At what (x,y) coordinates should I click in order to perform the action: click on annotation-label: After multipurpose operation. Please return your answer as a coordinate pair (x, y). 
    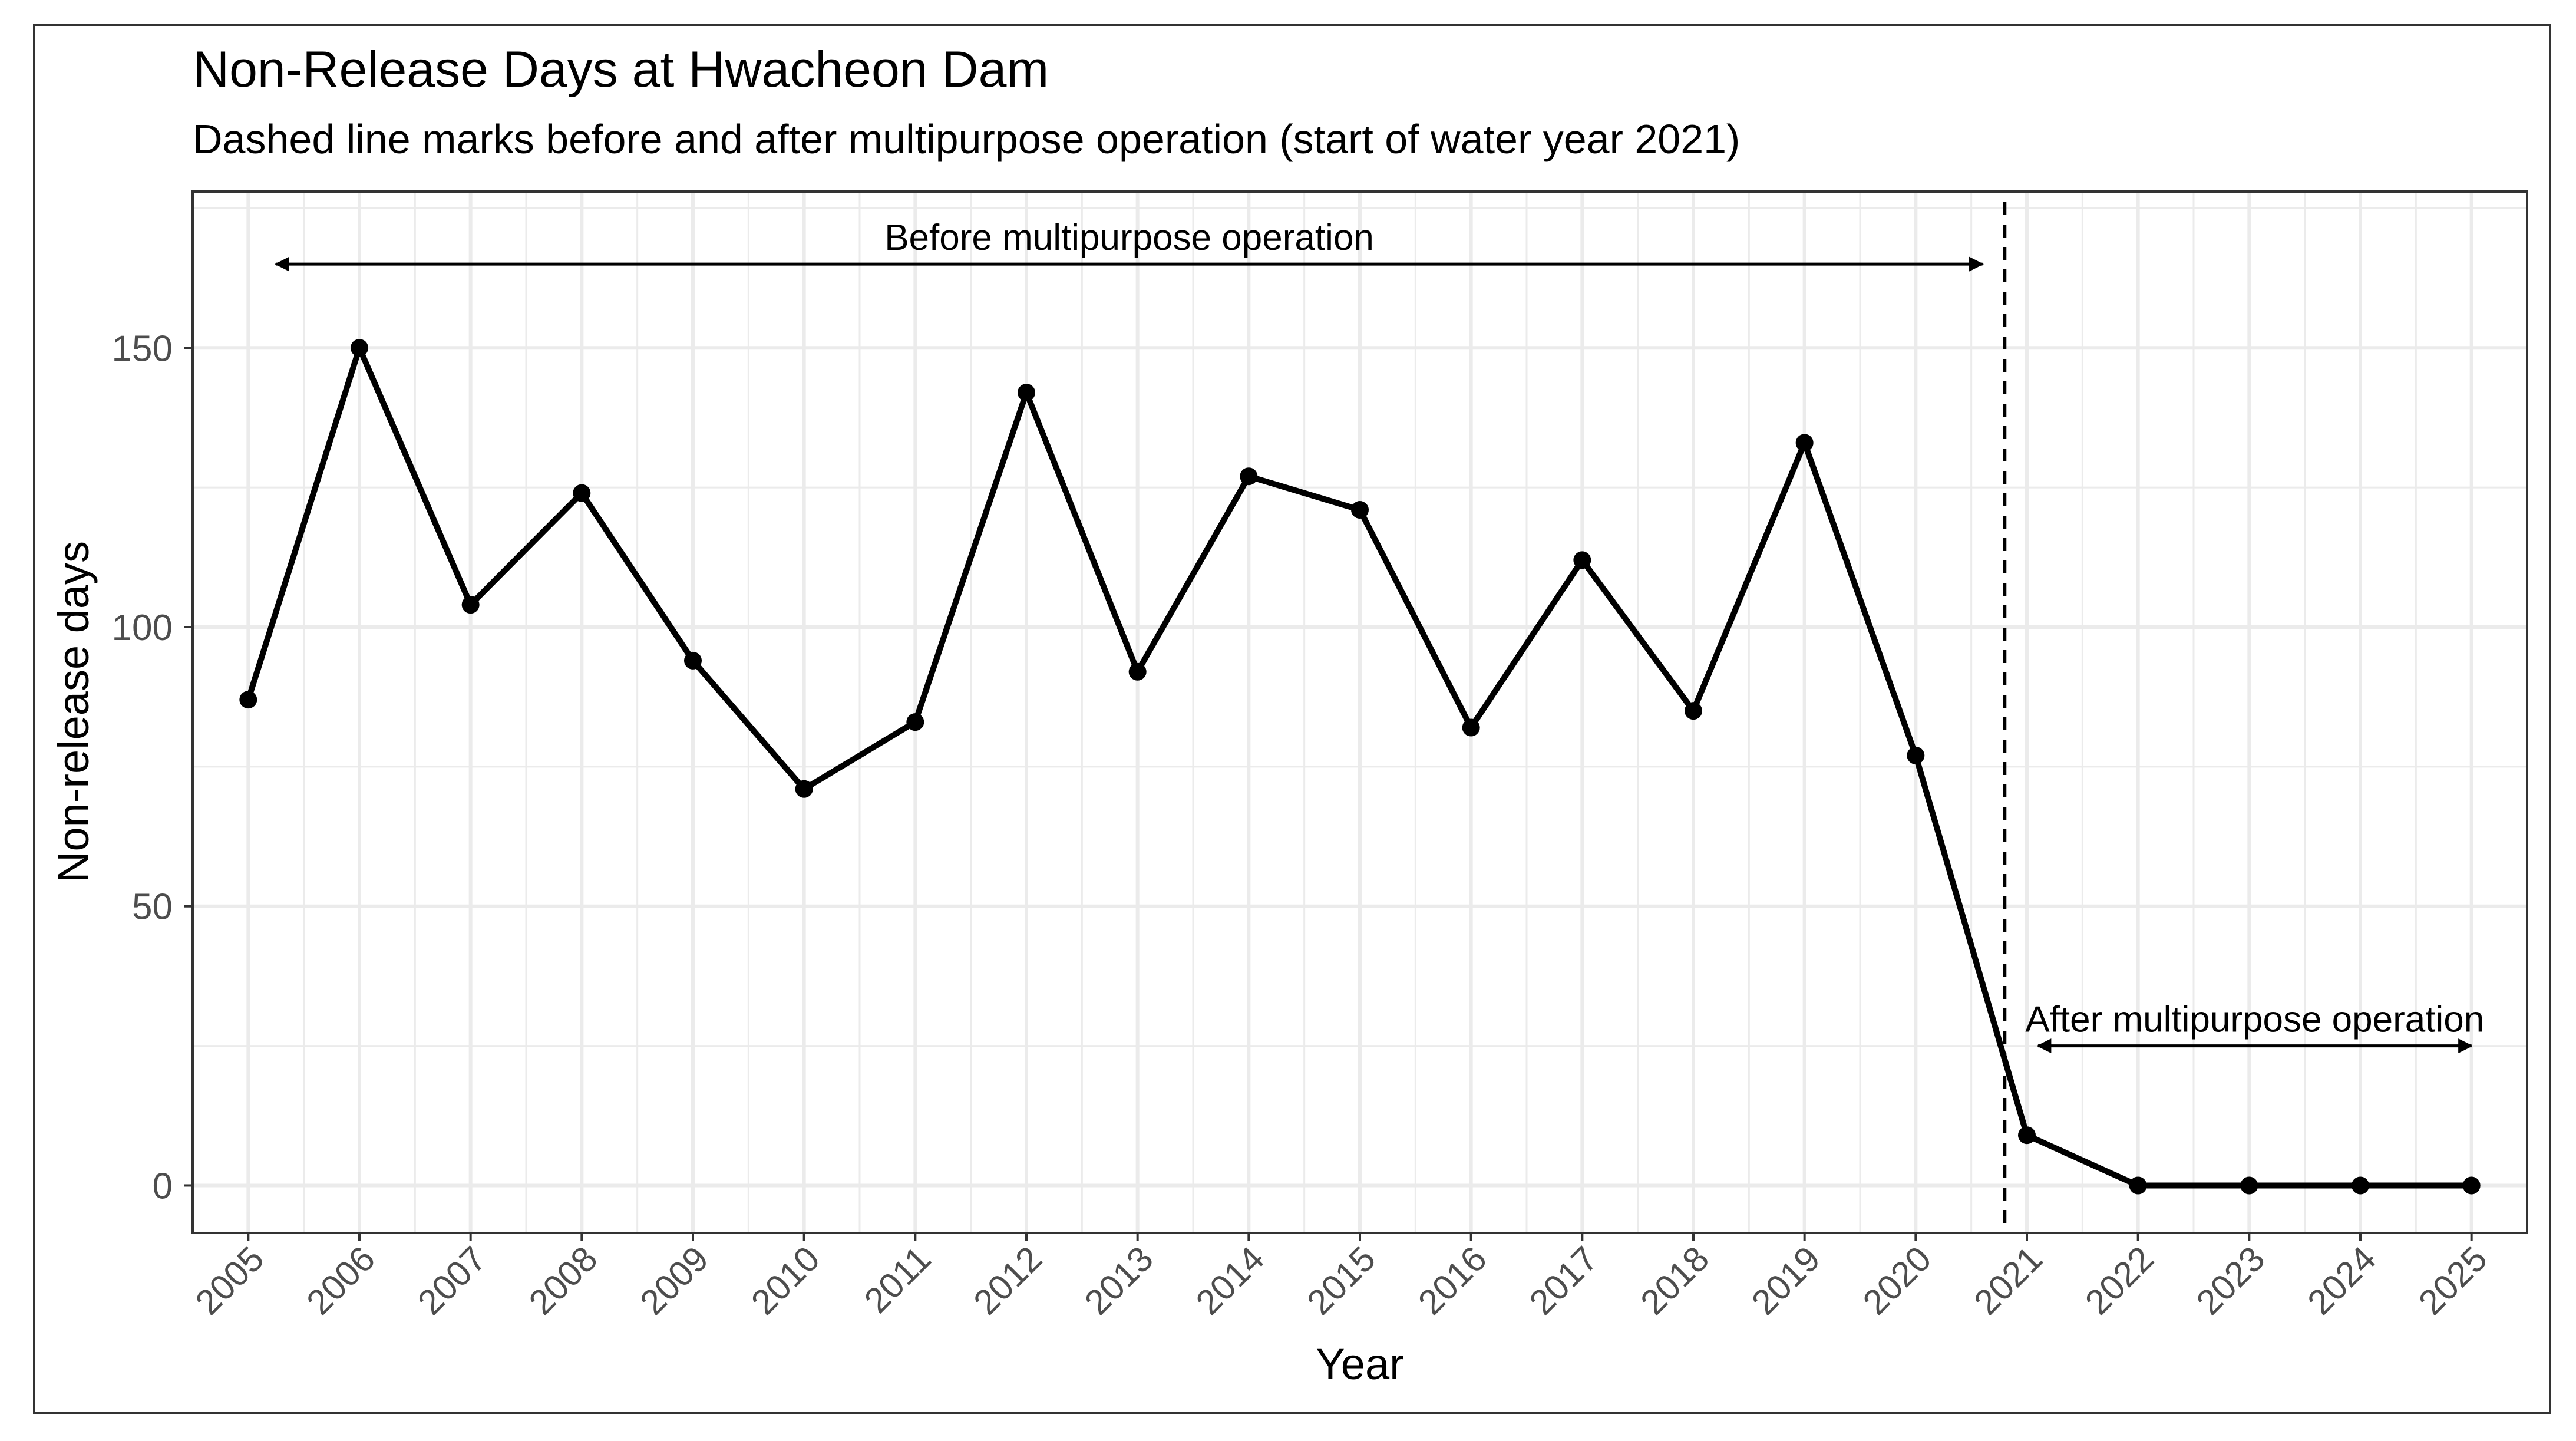
    Looking at the image, I should click on (2254, 1020).